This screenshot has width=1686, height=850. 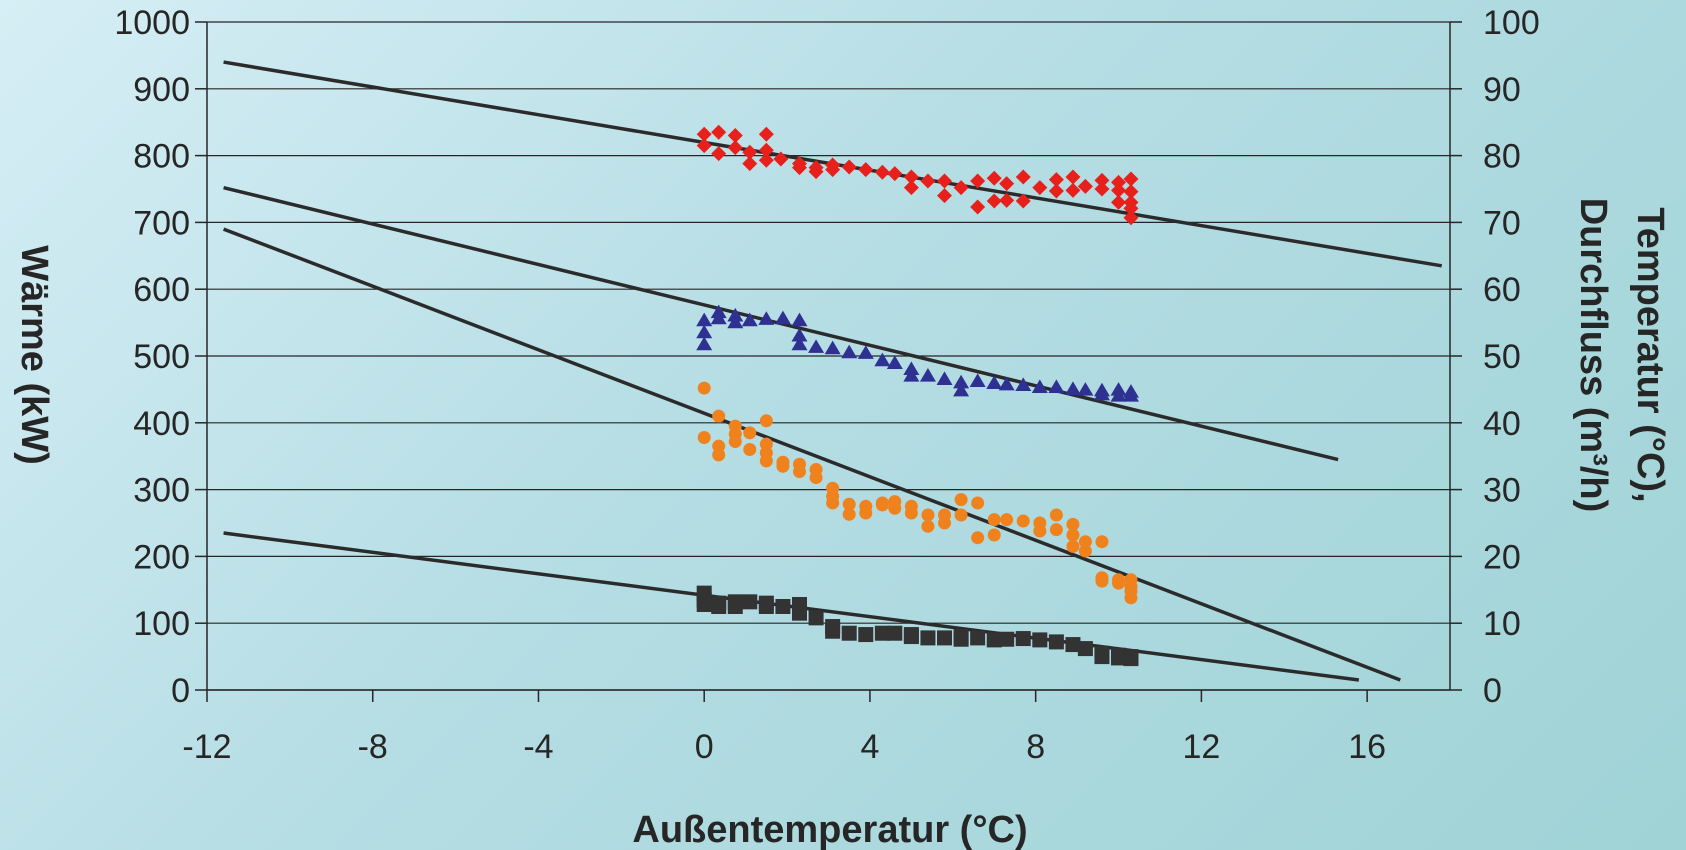 I want to click on y-left-tick-label: 0, so click(x=180, y=691).